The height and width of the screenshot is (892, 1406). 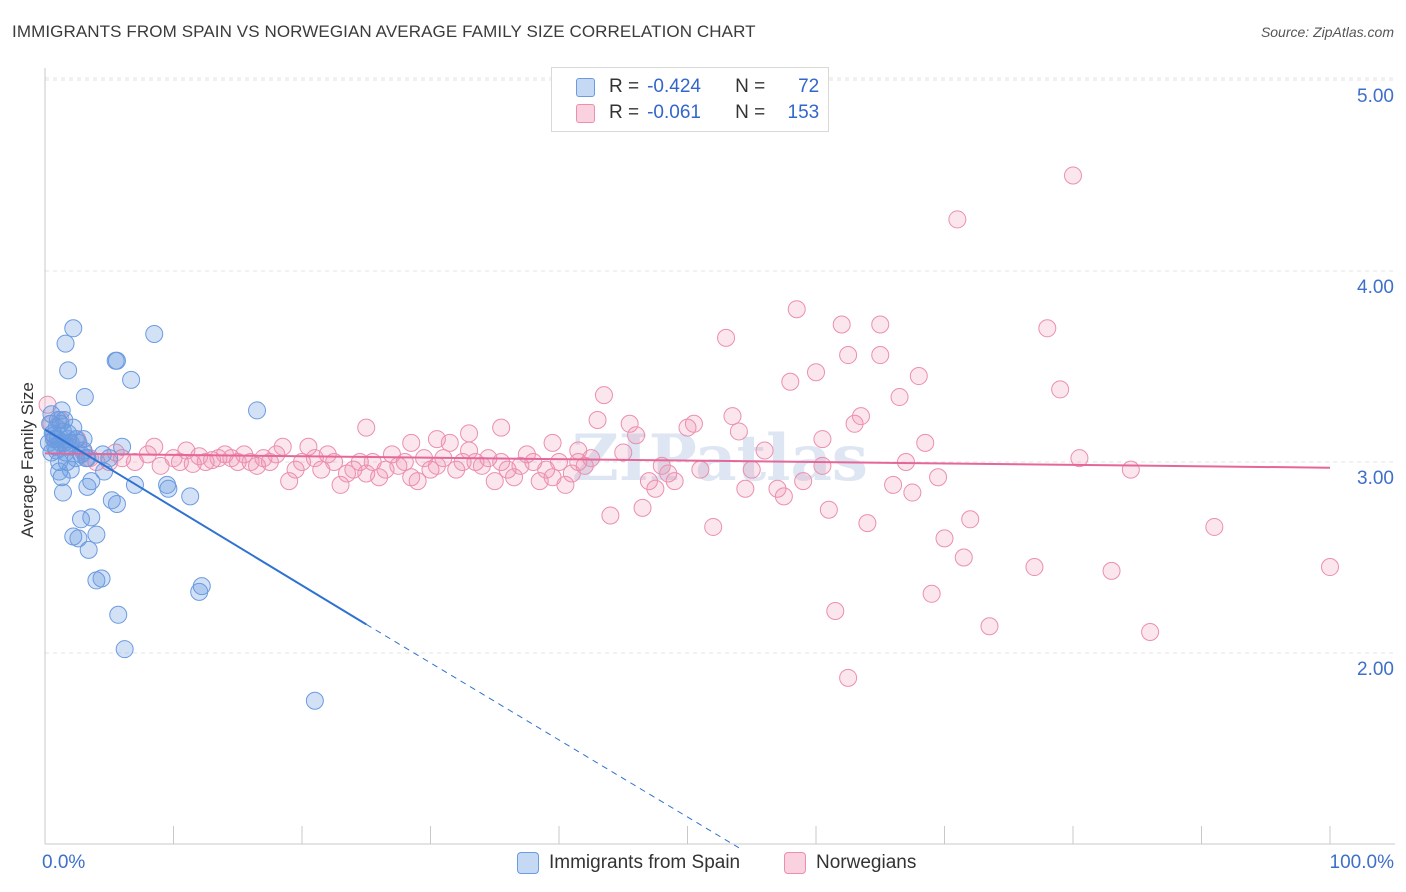 What do you see at coordinates (690, 99) in the screenshot?
I see `correlation-legend: R = -0.424 N = 72 R = -0.061 N = 153` at bounding box center [690, 99].